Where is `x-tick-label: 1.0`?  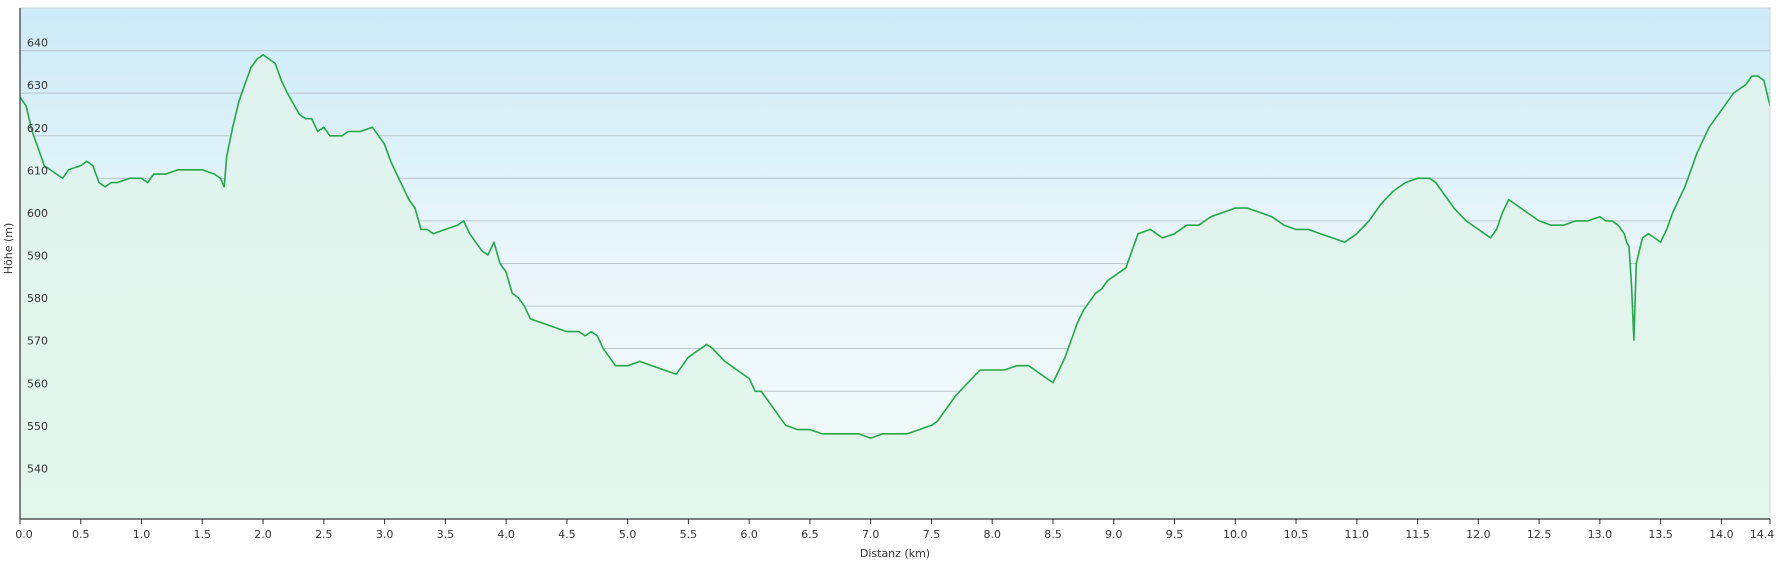 x-tick-label: 1.0 is located at coordinates (142, 534).